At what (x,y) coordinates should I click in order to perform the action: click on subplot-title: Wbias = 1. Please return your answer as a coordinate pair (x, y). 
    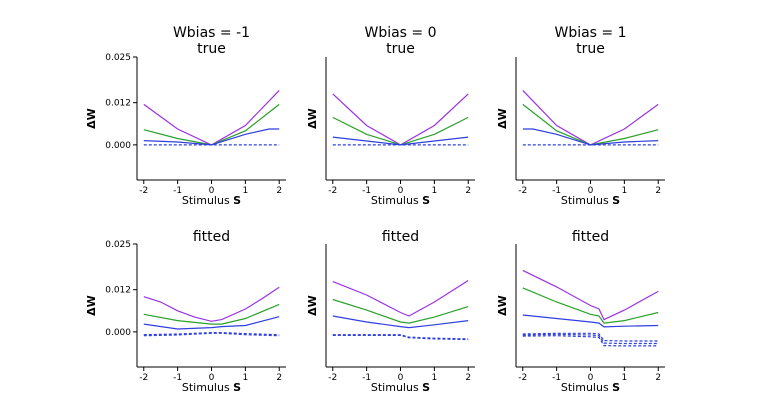
    Looking at the image, I should click on (590, 33).